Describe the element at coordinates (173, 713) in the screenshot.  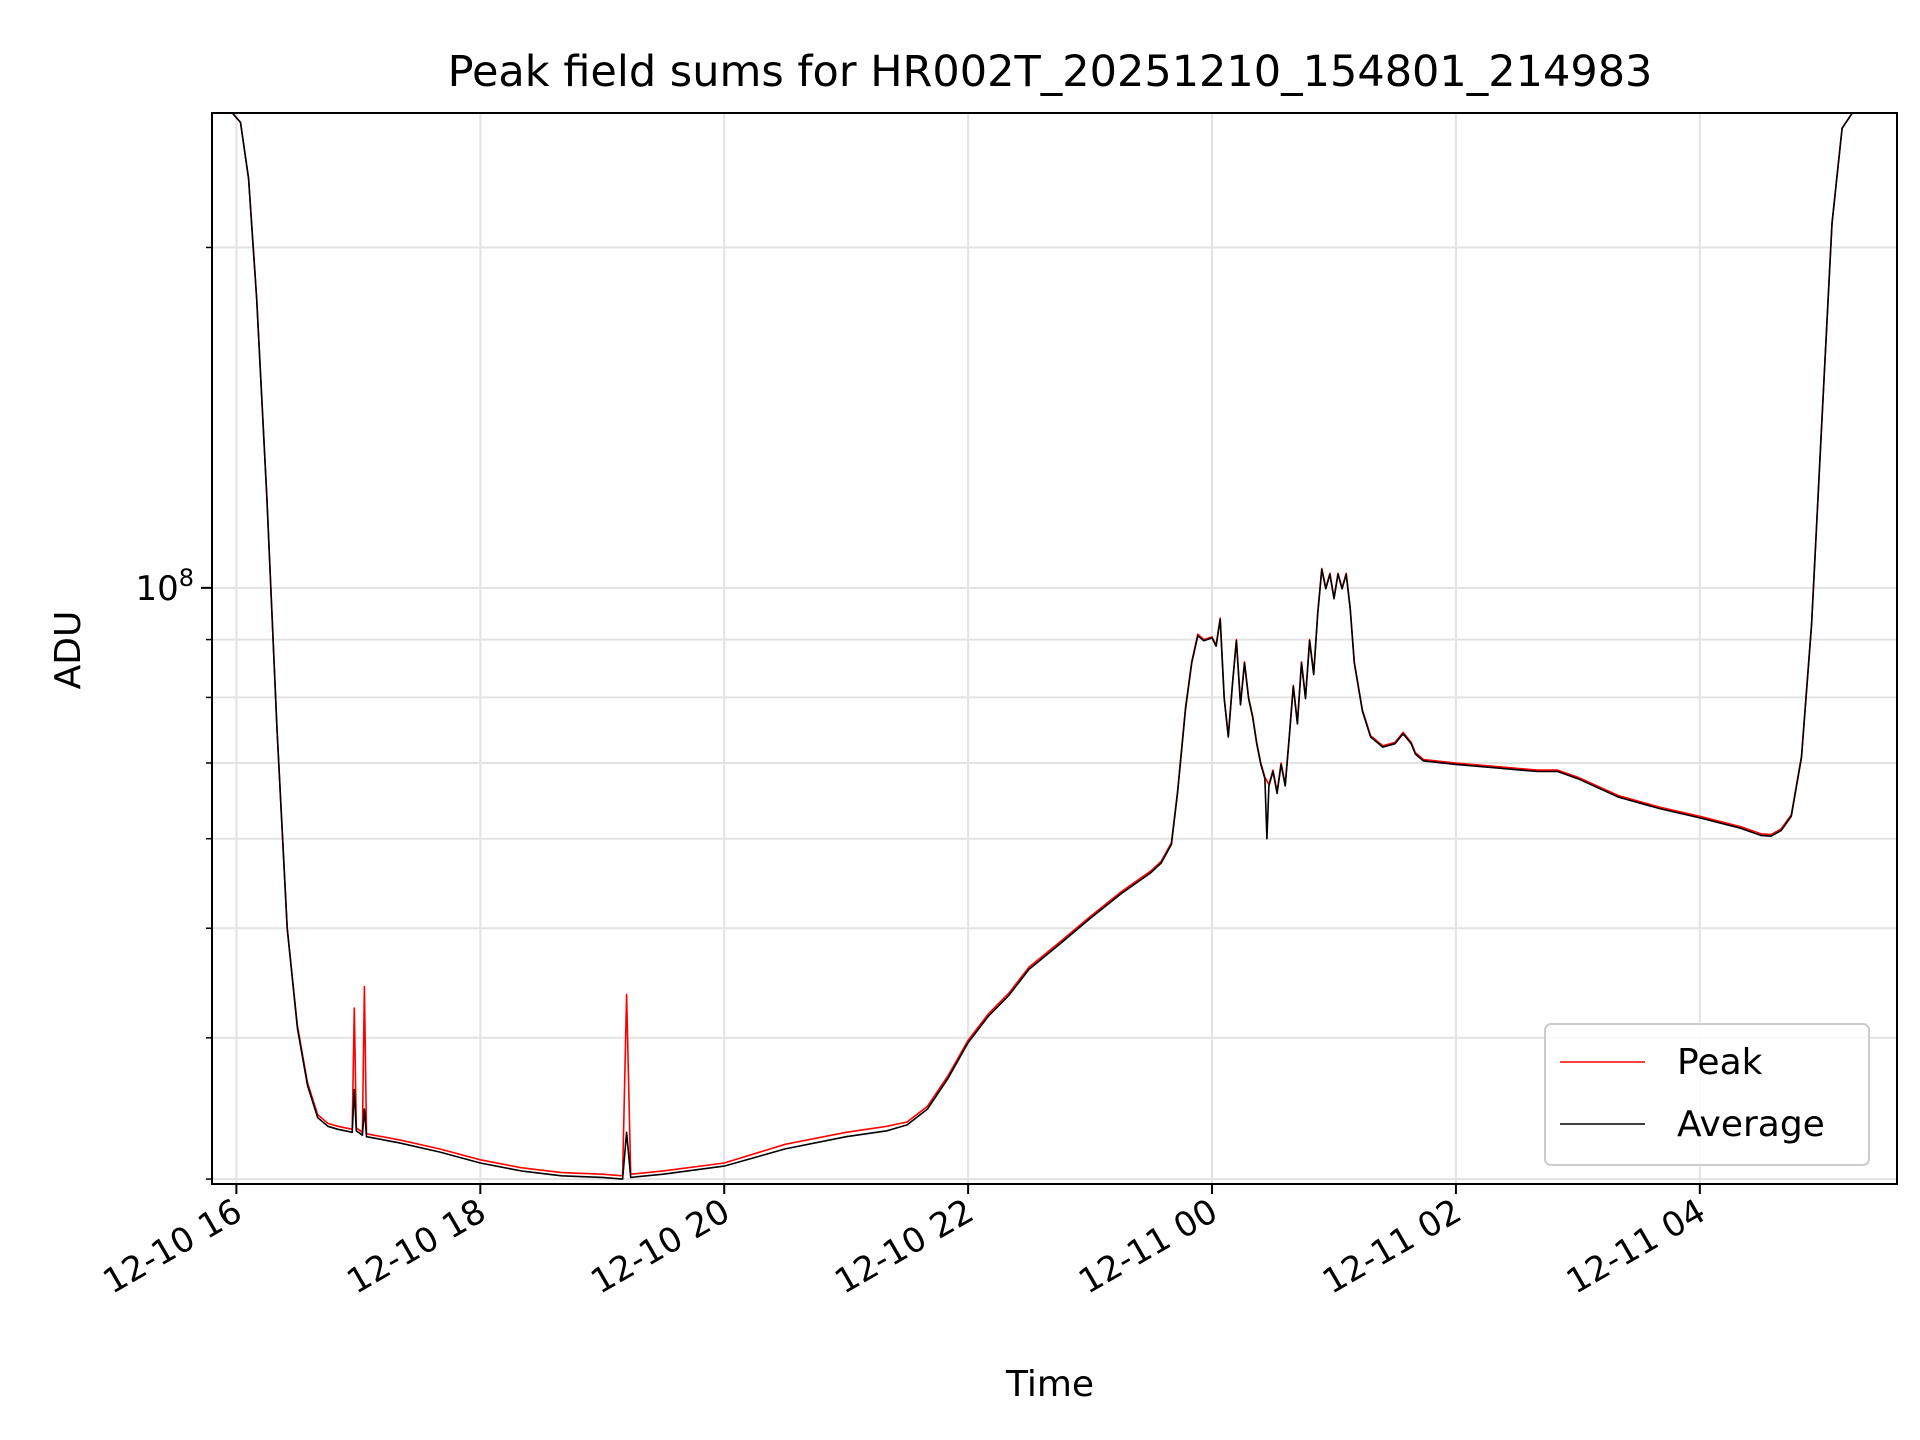
I see `y-axis-ticks: 108` at that location.